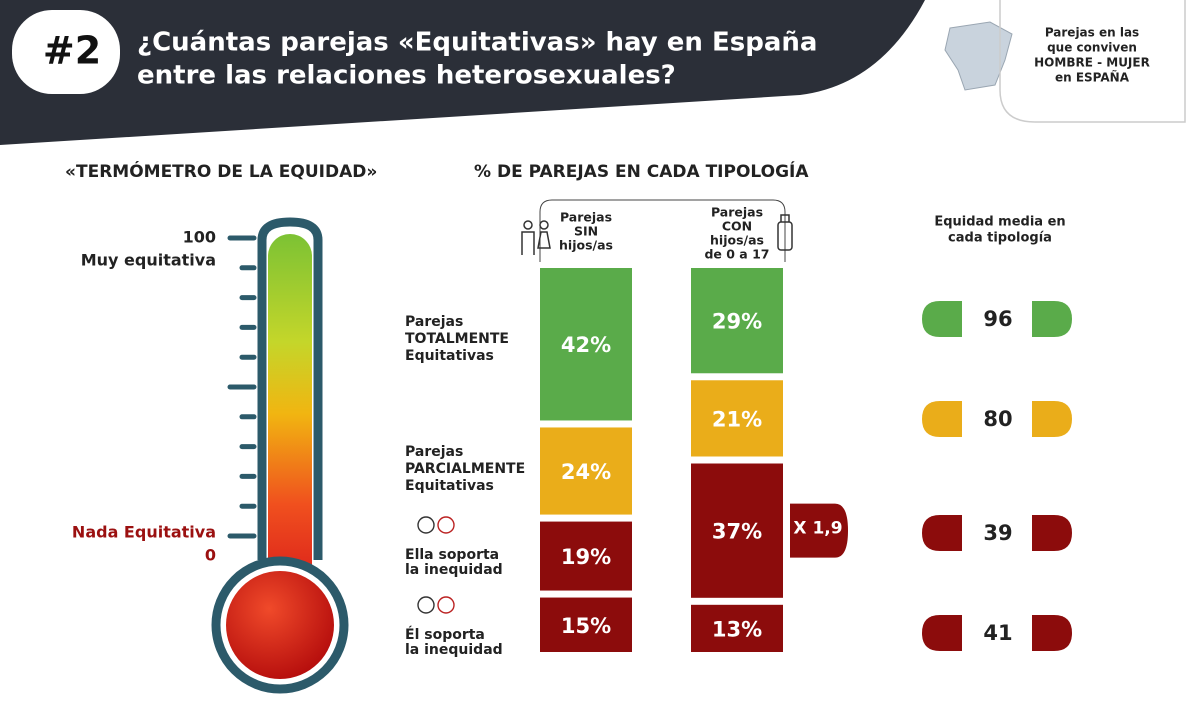  What do you see at coordinates (997, 419) in the screenshot?
I see `equity-value: 80` at bounding box center [997, 419].